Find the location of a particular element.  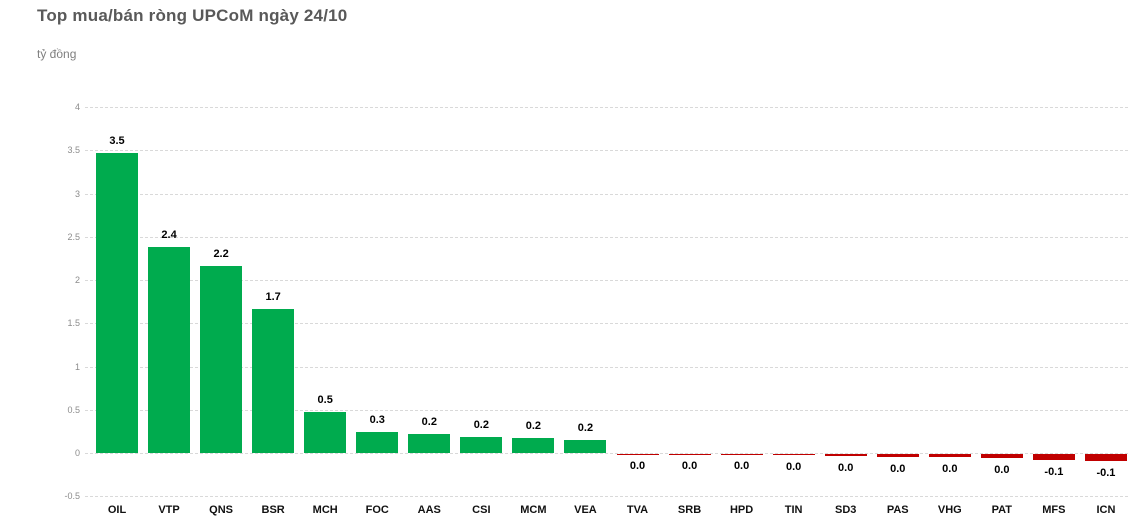

x-axis-category-label: FOC is located at coordinates (377, 510).